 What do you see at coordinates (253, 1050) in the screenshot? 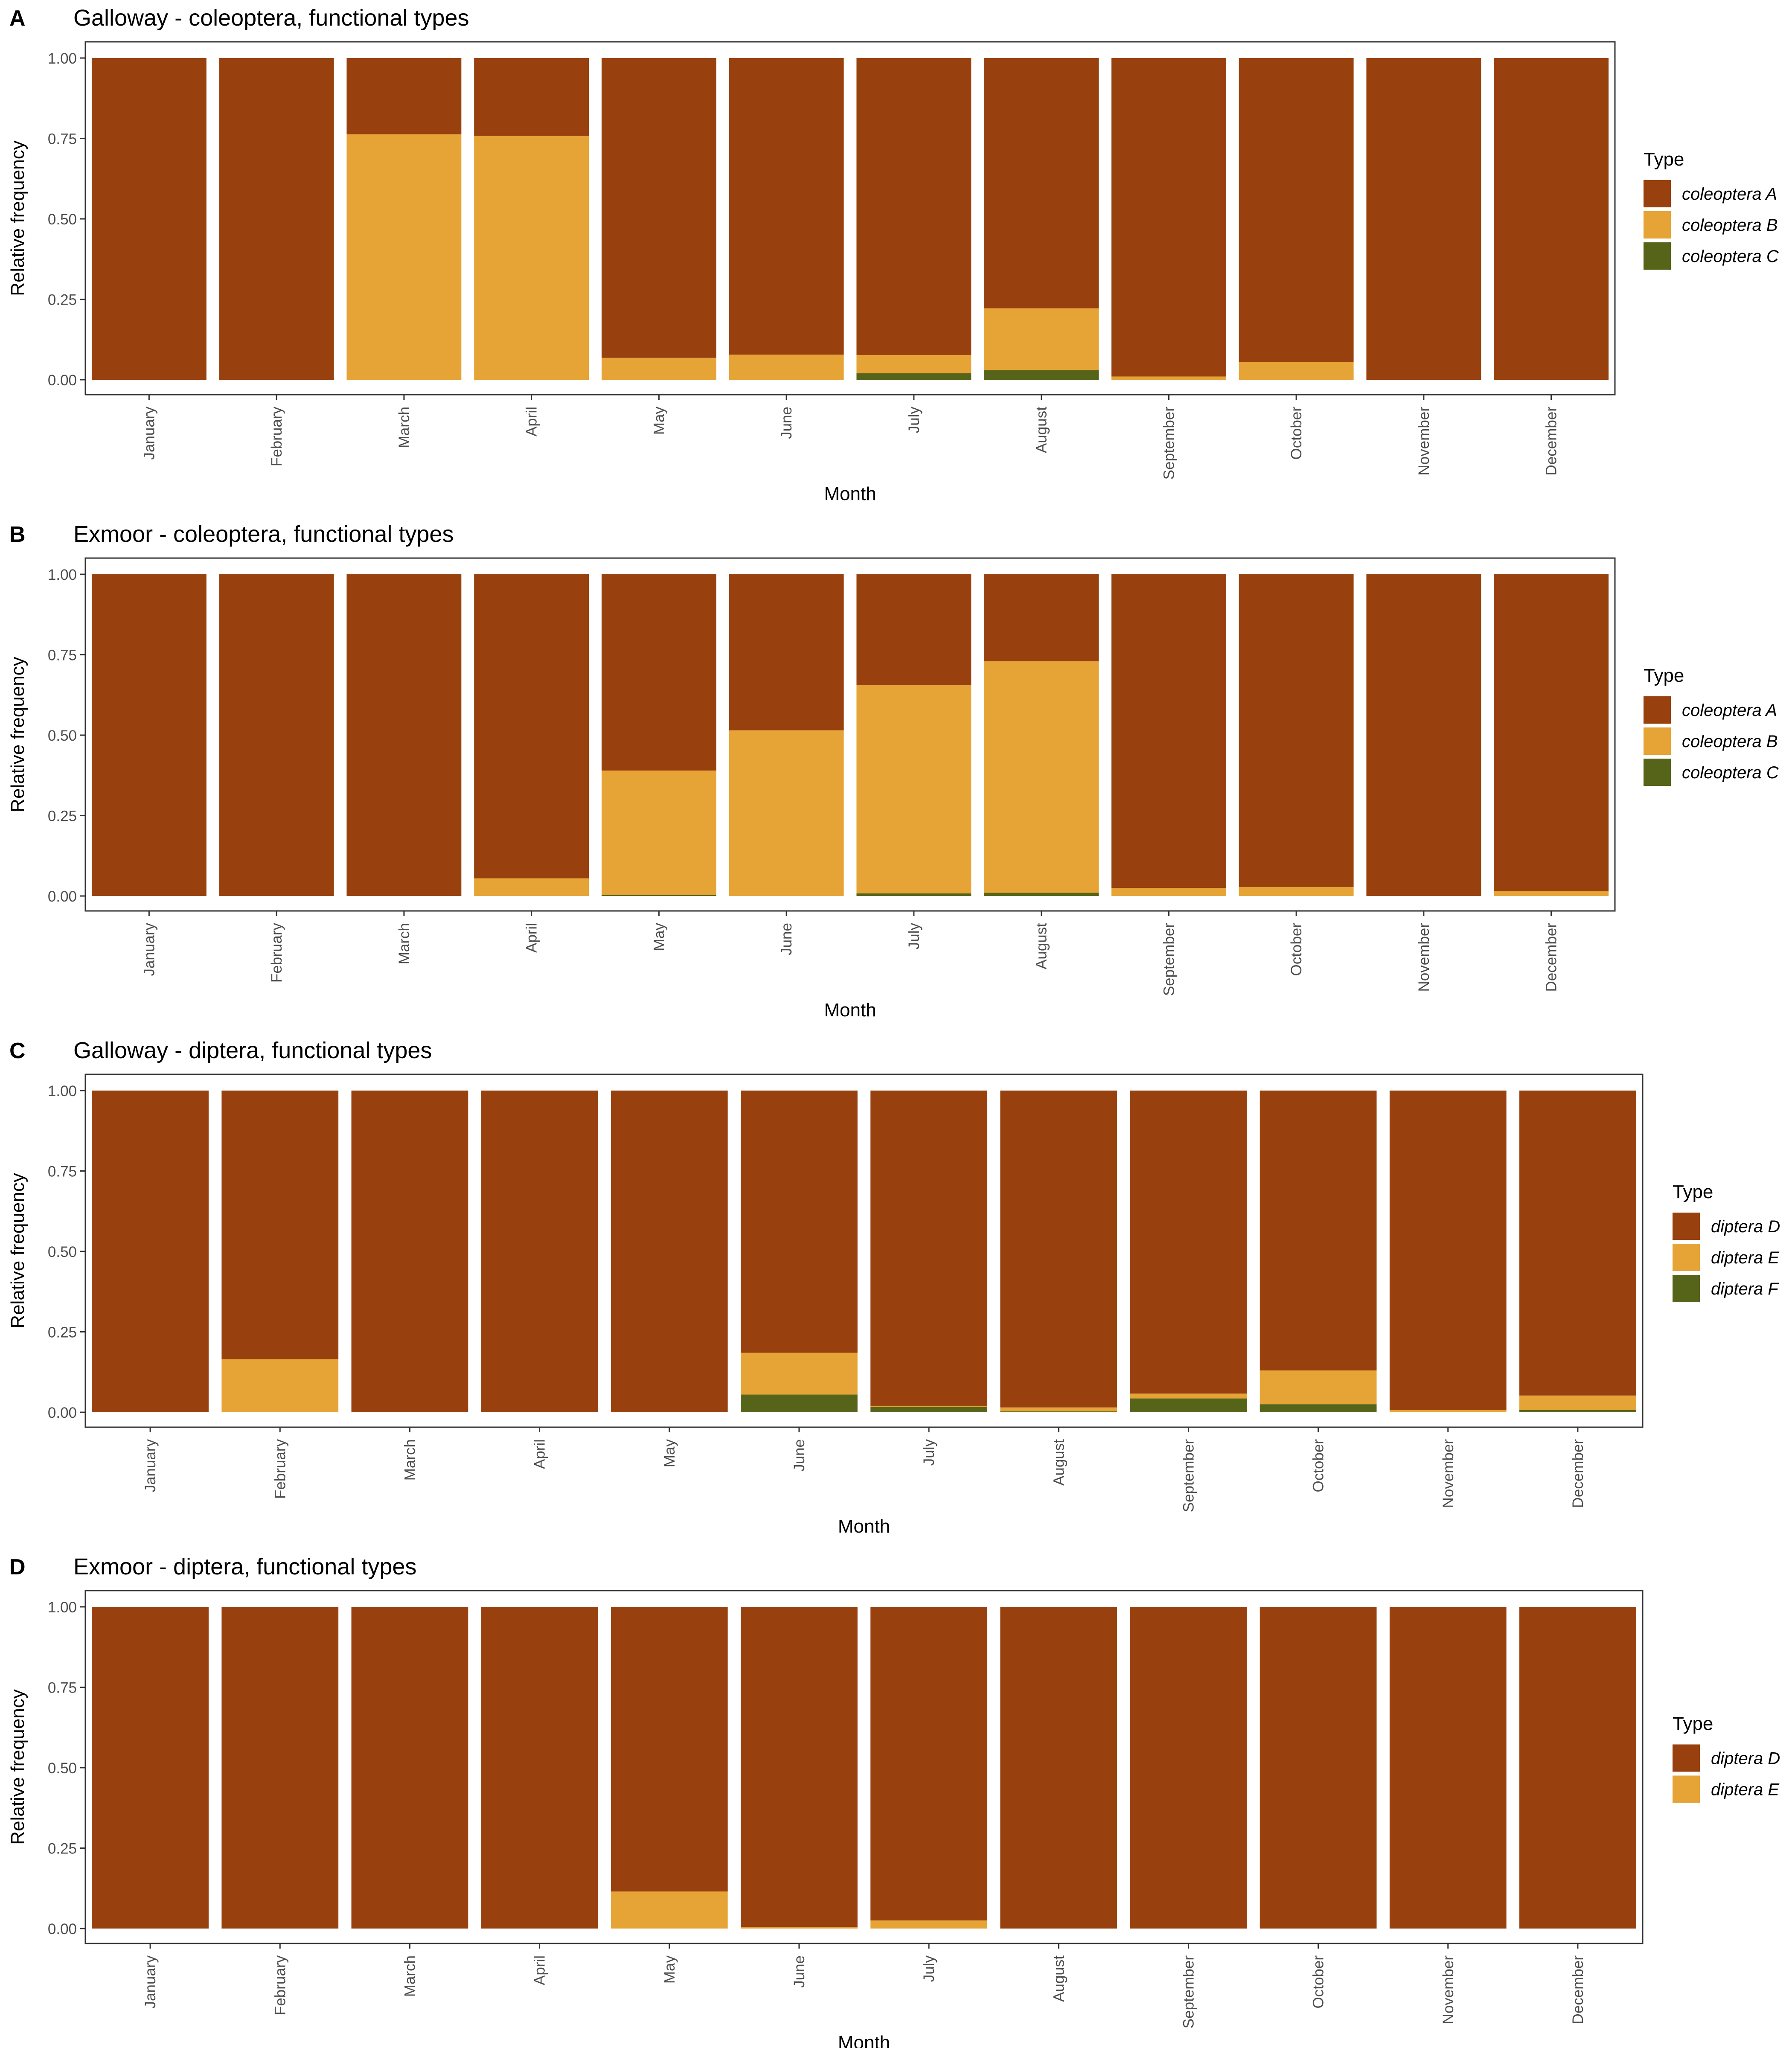
I see `chart-title: Galloway - diptera, functional types` at bounding box center [253, 1050].